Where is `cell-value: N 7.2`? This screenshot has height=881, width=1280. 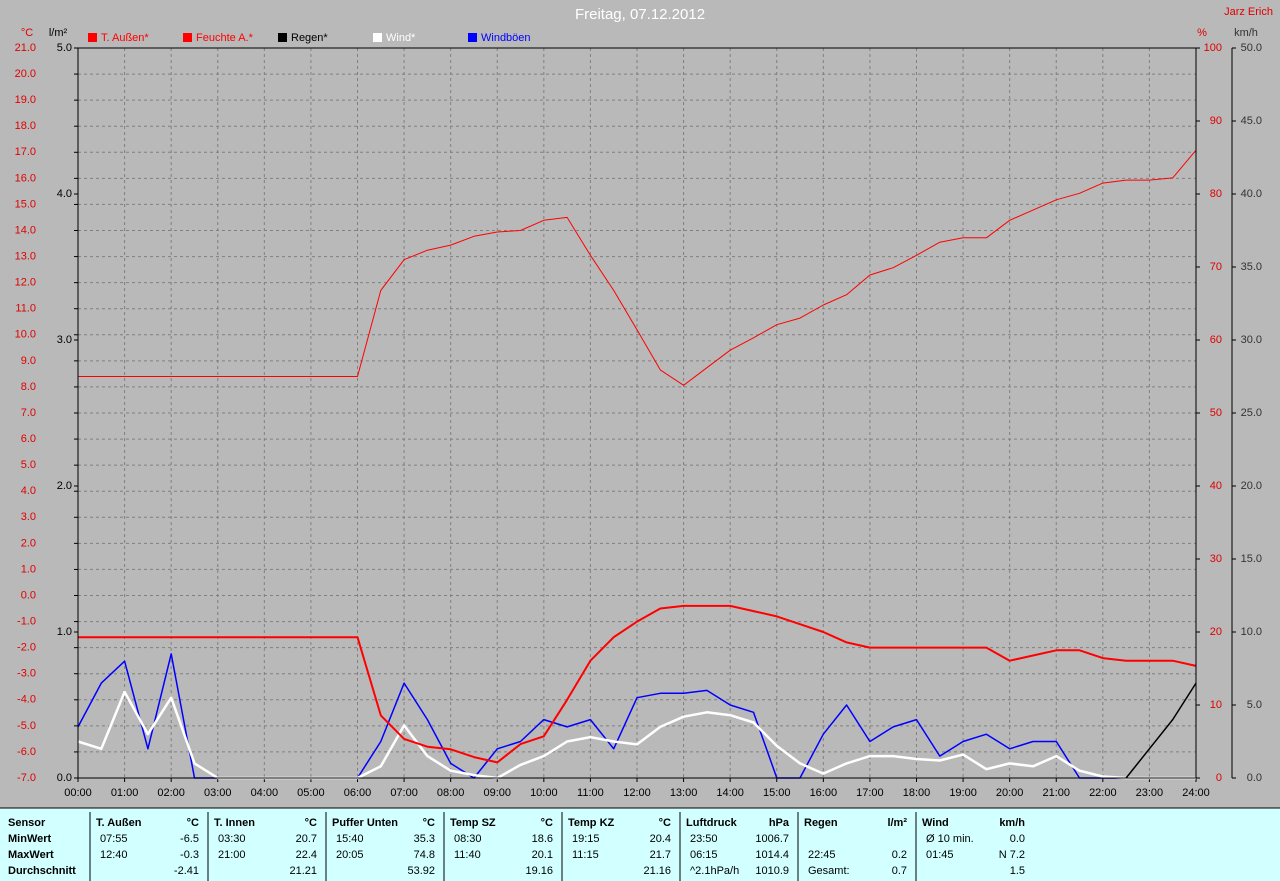
cell-value: N 7.2 is located at coordinates (1012, 855).